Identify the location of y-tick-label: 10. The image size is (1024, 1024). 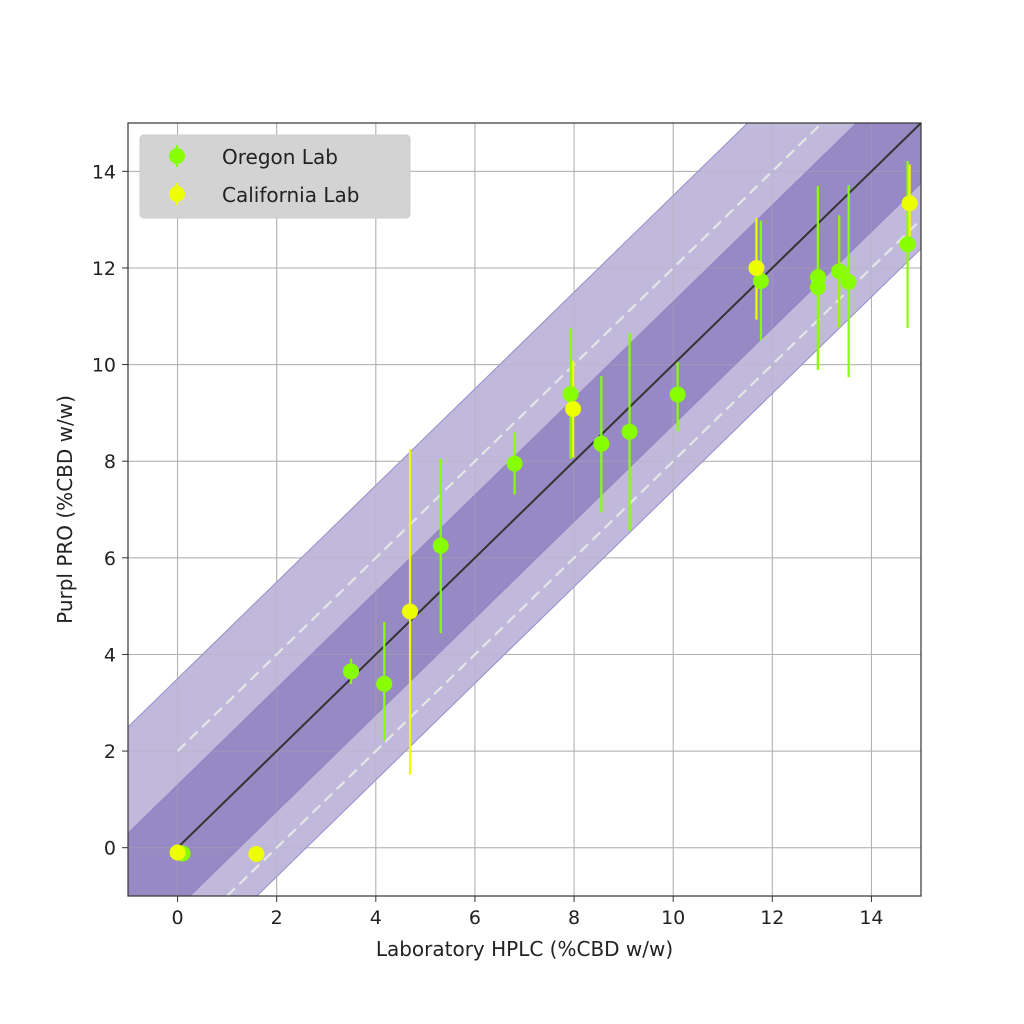
(104, 366).